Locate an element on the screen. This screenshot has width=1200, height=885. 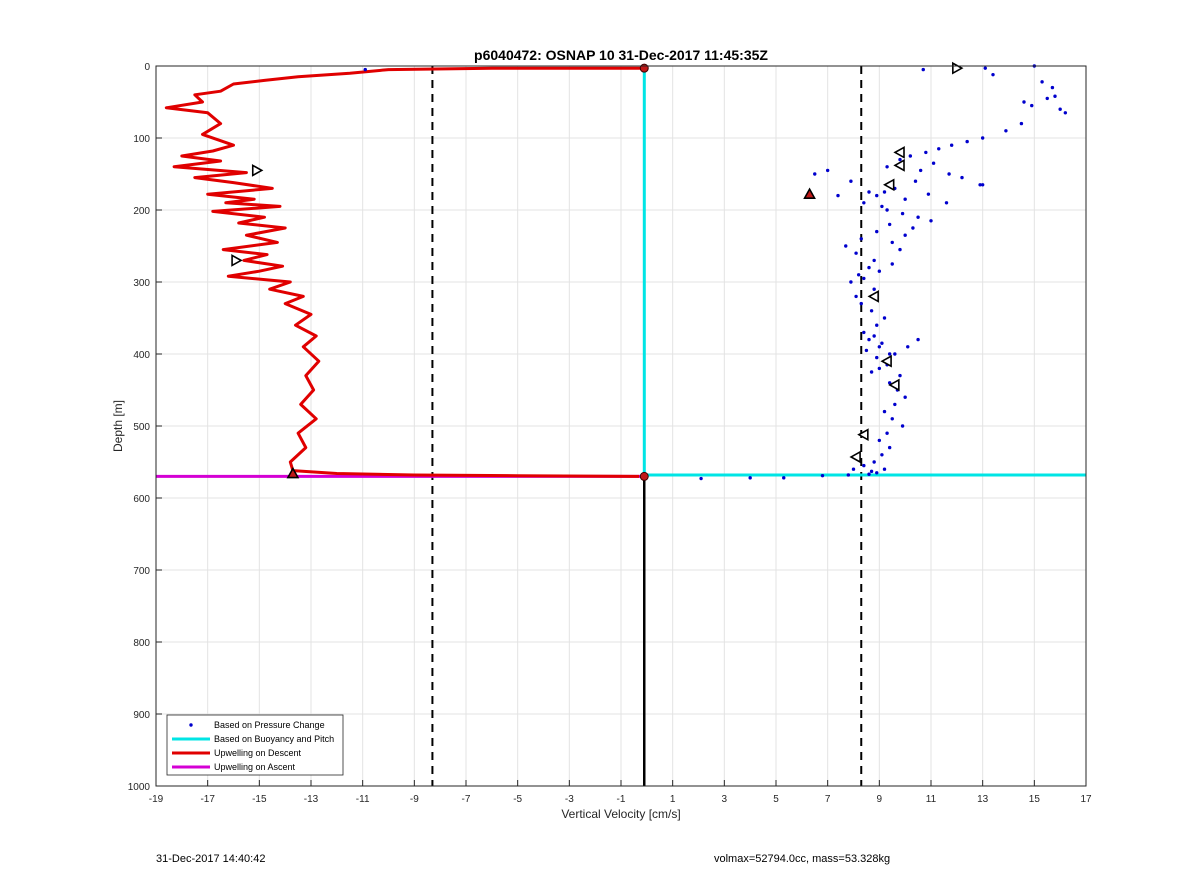
y-tick-label: 300 is located at coordinates (141, 283).